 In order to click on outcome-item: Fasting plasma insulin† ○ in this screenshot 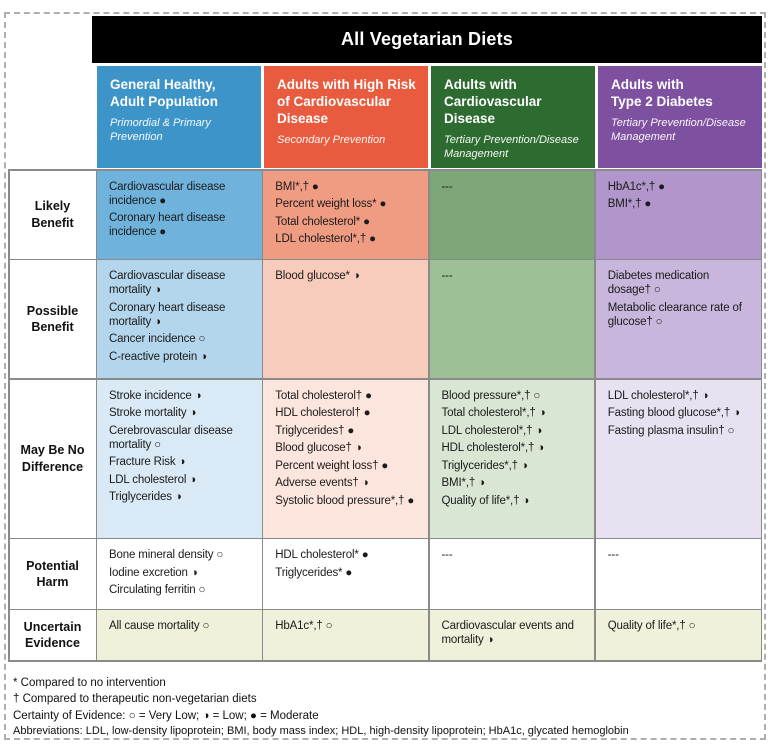, I will do `click(671, 430)`.